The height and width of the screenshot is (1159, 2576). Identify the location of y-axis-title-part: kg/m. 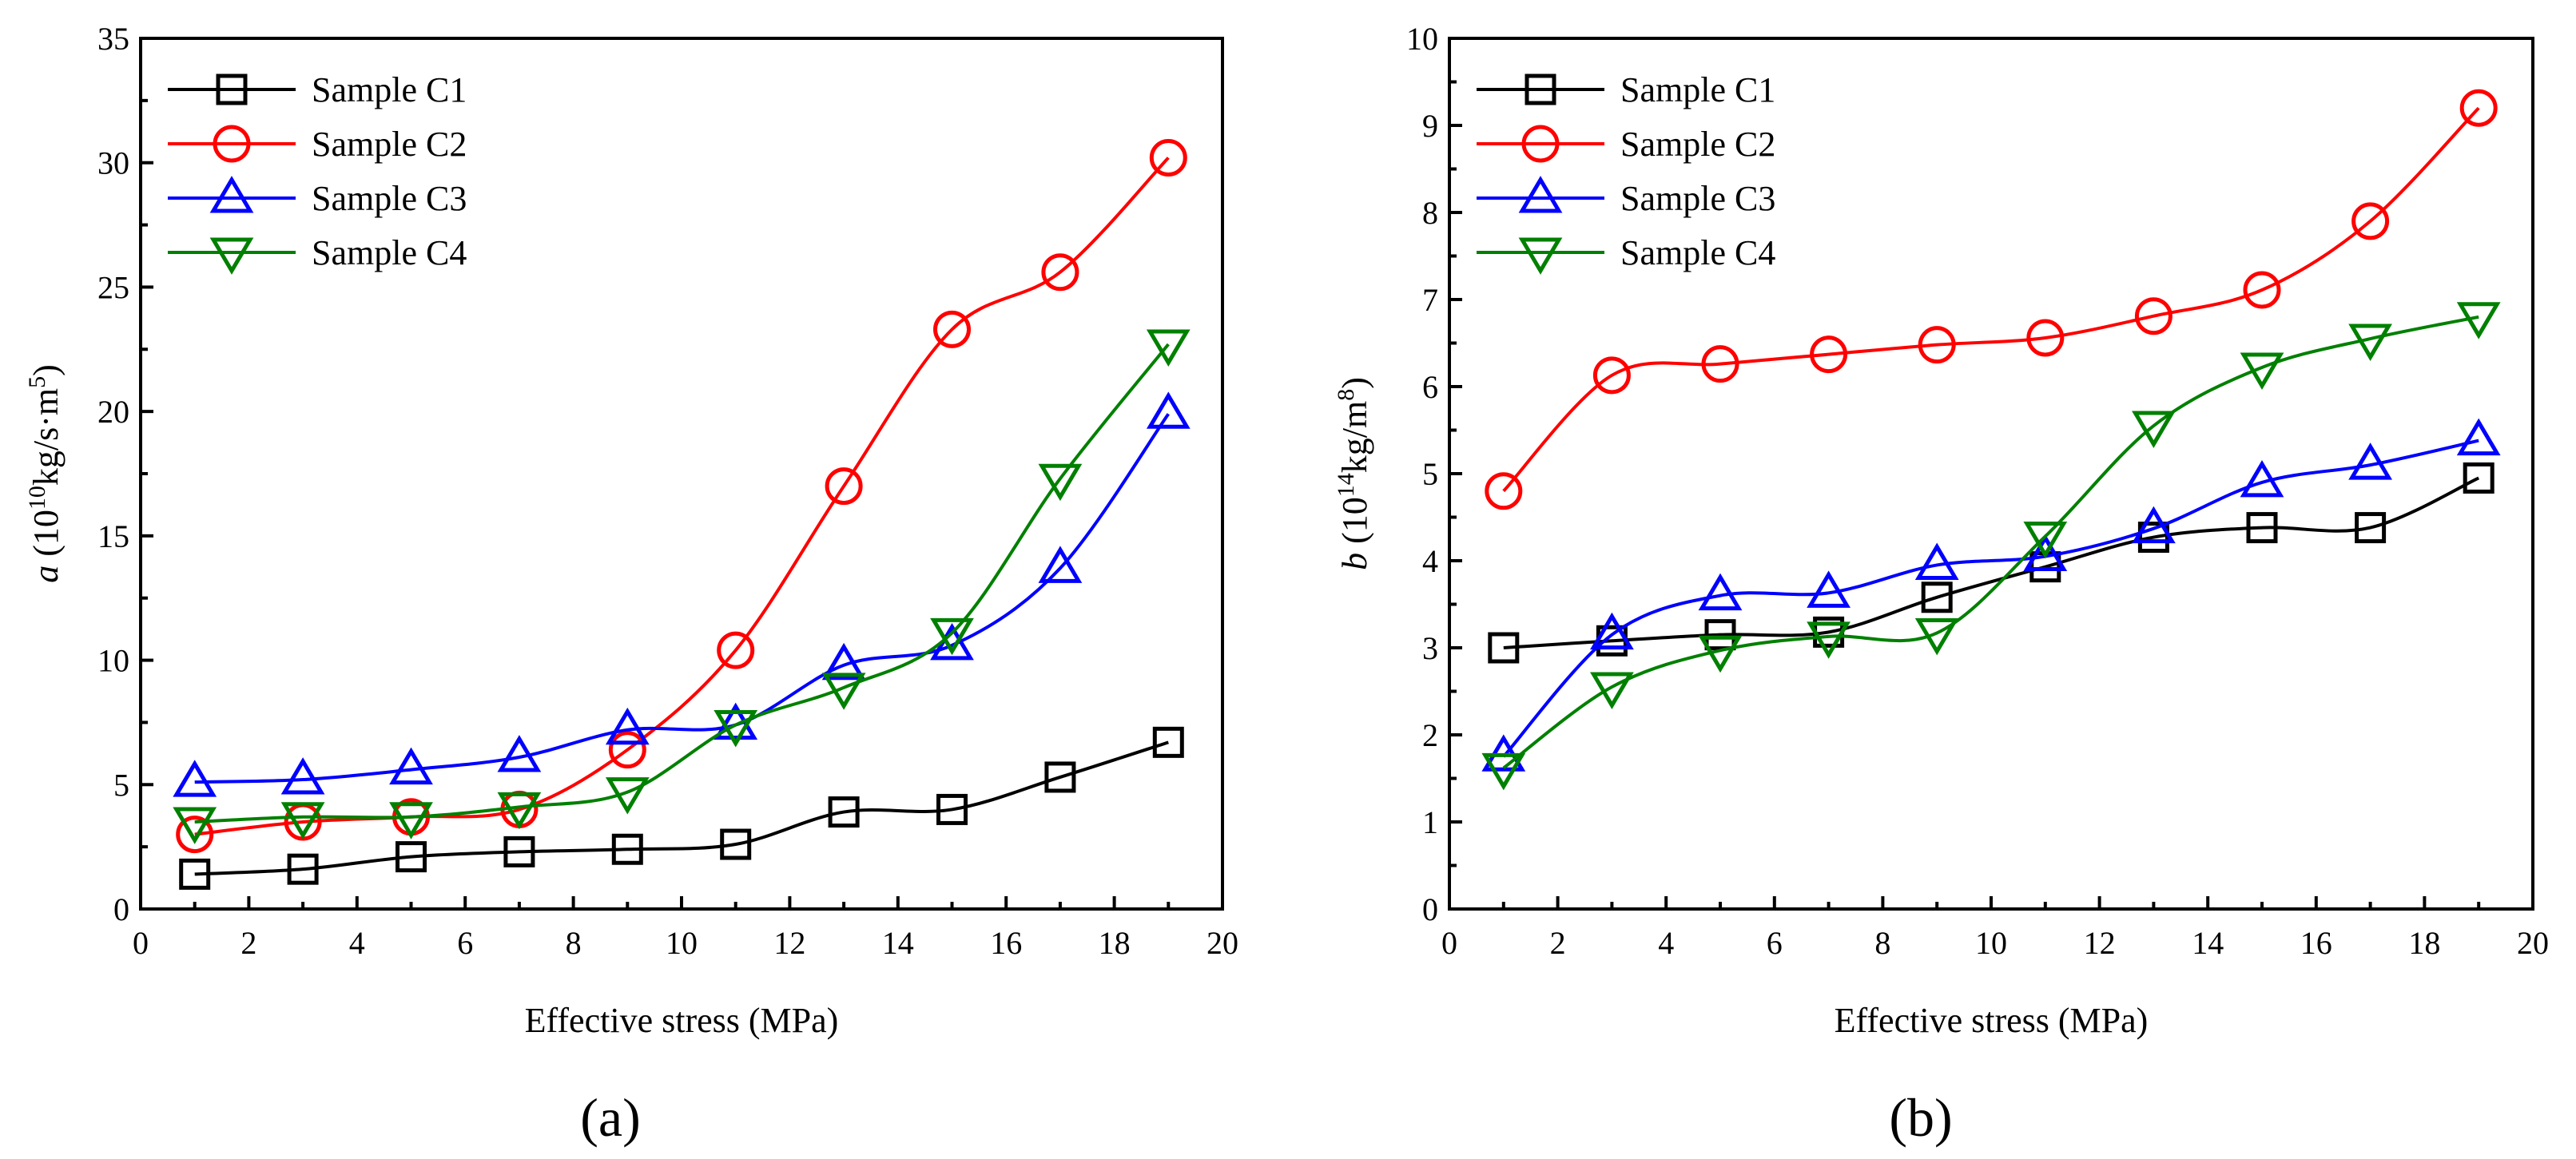
(1354, 437).